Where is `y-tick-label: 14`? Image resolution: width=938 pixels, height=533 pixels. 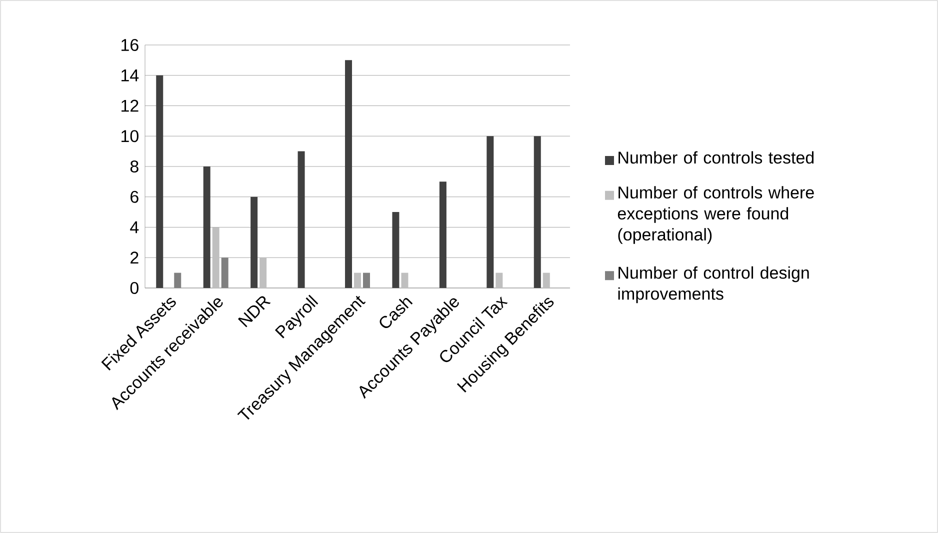 y-tick-label: 14 is located at coordinates (130, 76).